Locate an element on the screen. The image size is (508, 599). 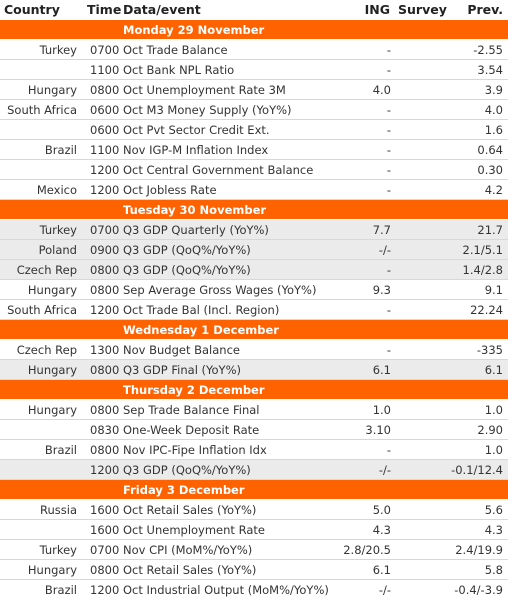
prev-cell: -0.4/-3.9 is located at coordinates (478, 590).